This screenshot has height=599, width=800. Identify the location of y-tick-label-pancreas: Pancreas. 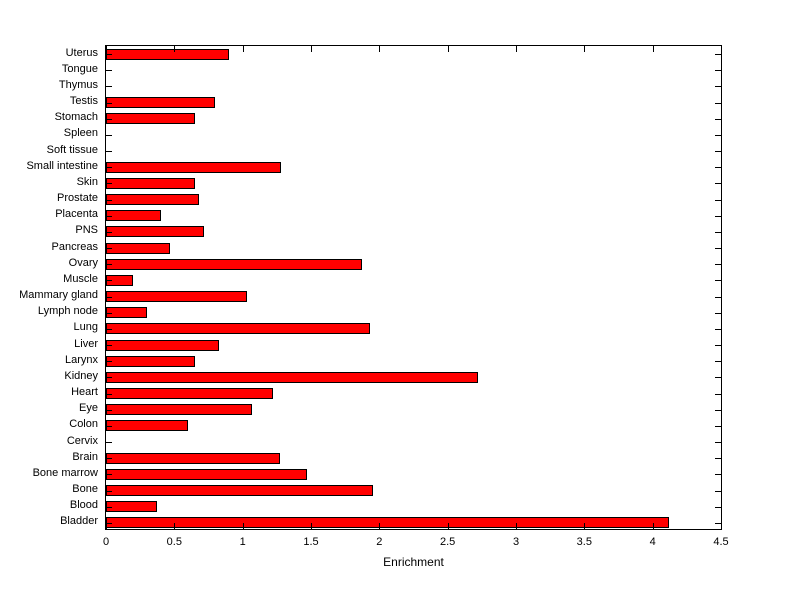
(74, 246).